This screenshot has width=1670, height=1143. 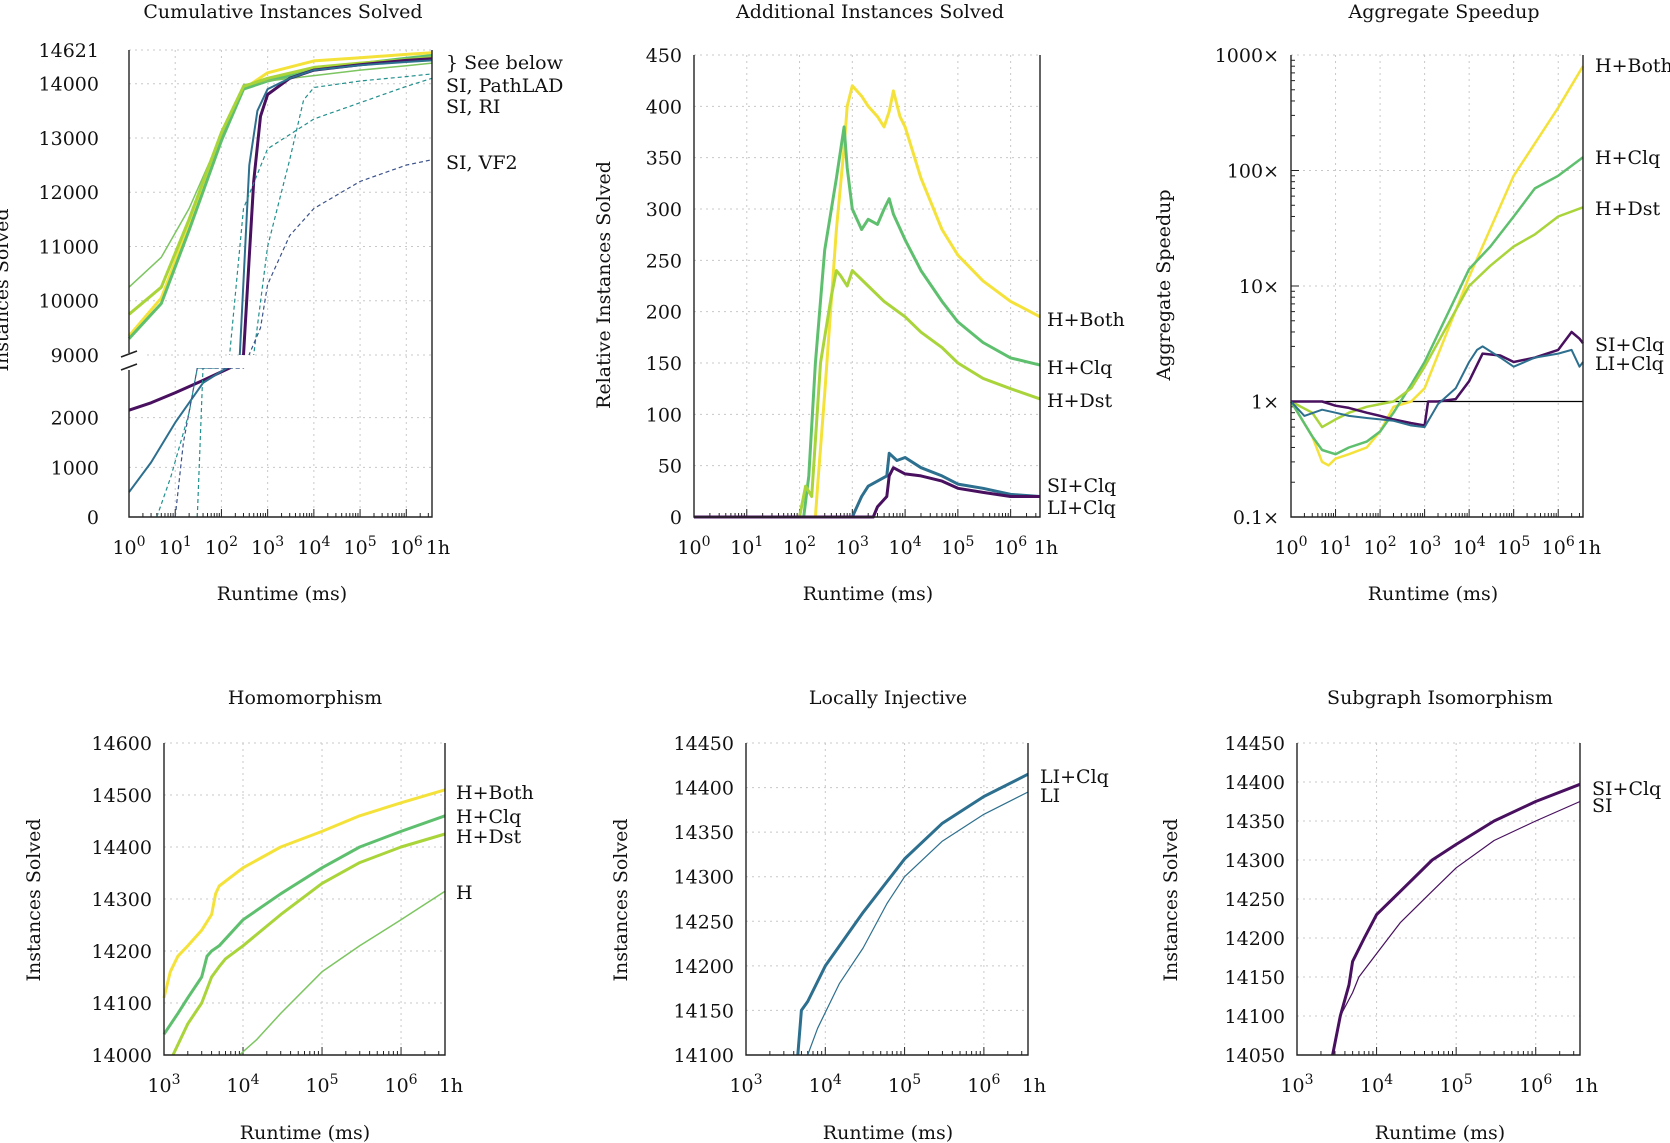 I want to click on title-homomorphism: Homomorphism, so click(x=305, y=698).